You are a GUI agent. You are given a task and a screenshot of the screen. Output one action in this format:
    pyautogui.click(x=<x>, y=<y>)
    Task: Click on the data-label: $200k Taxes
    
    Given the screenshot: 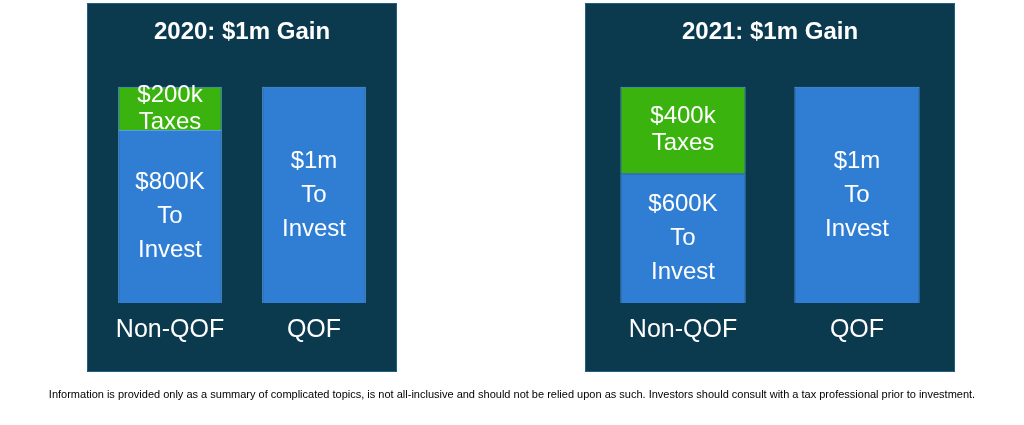 What is the action you would take?
    pyautogui.click(x=170, y=106)
    